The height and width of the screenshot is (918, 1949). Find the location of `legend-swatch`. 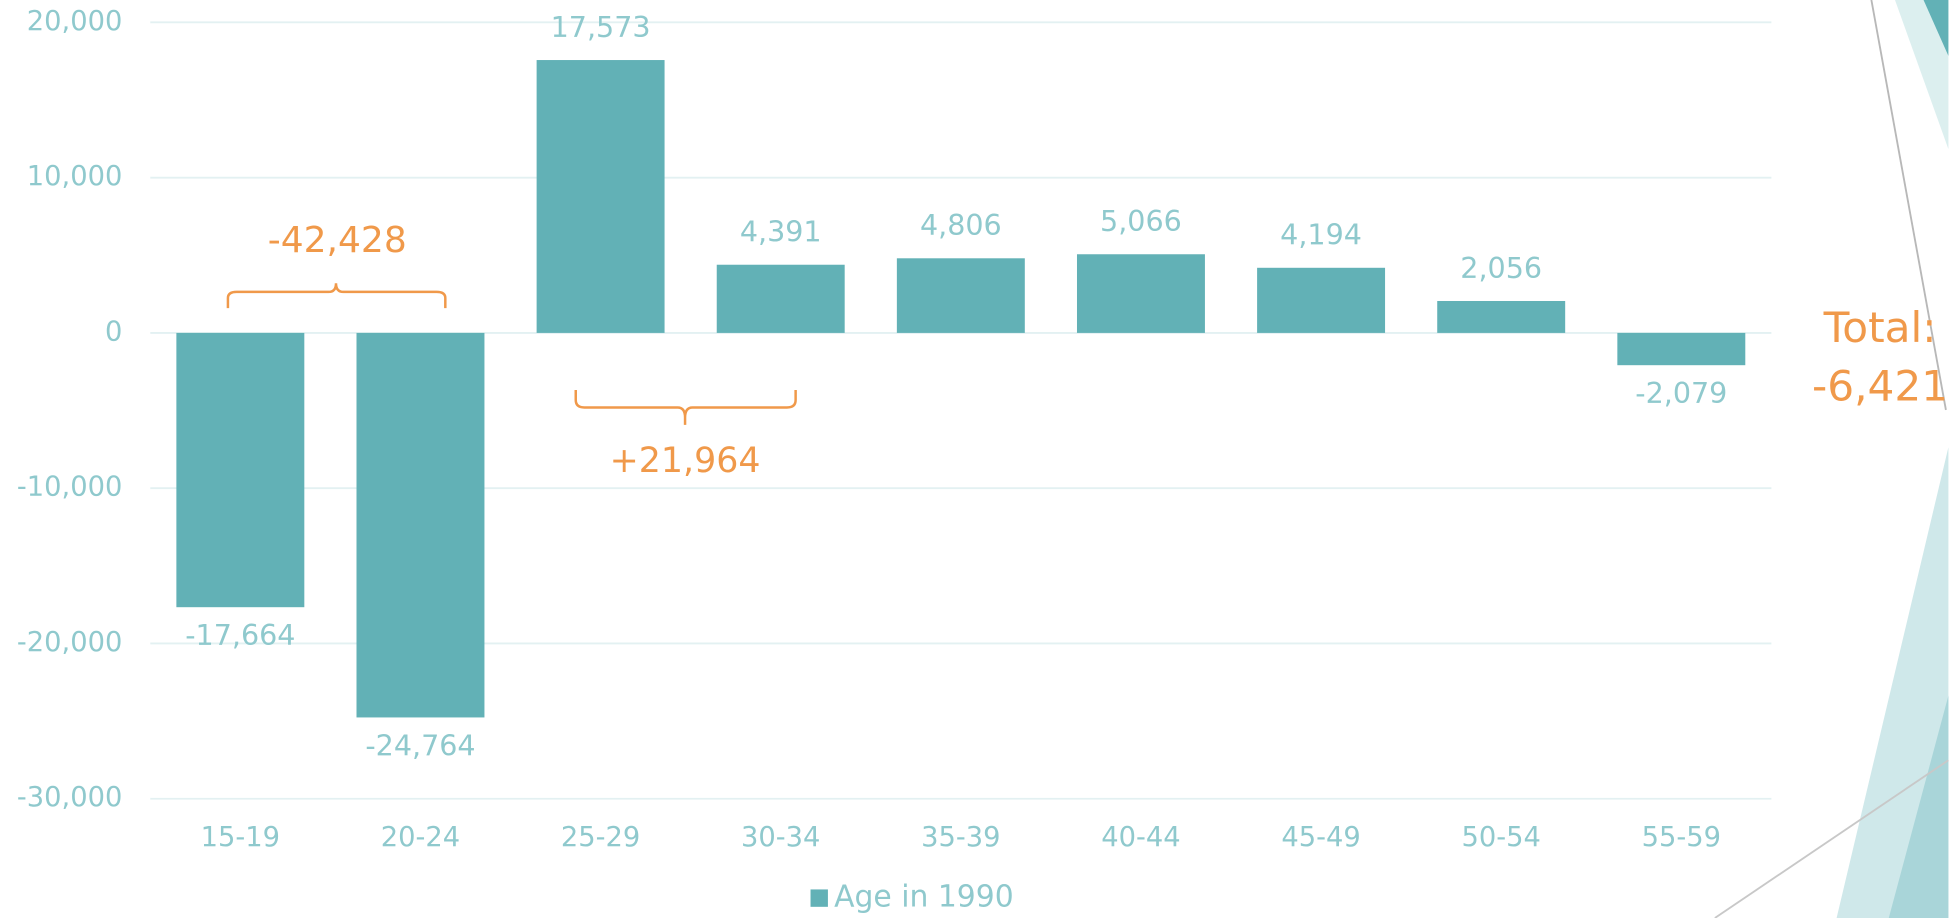

legend-swatch is located at coordinates (819, 898).